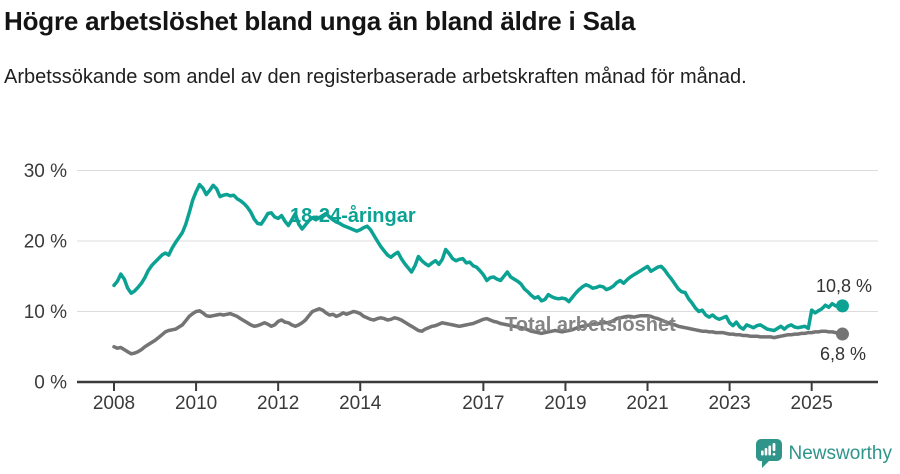  I want to click on x-tick-label: 2017, so click(483, 403).